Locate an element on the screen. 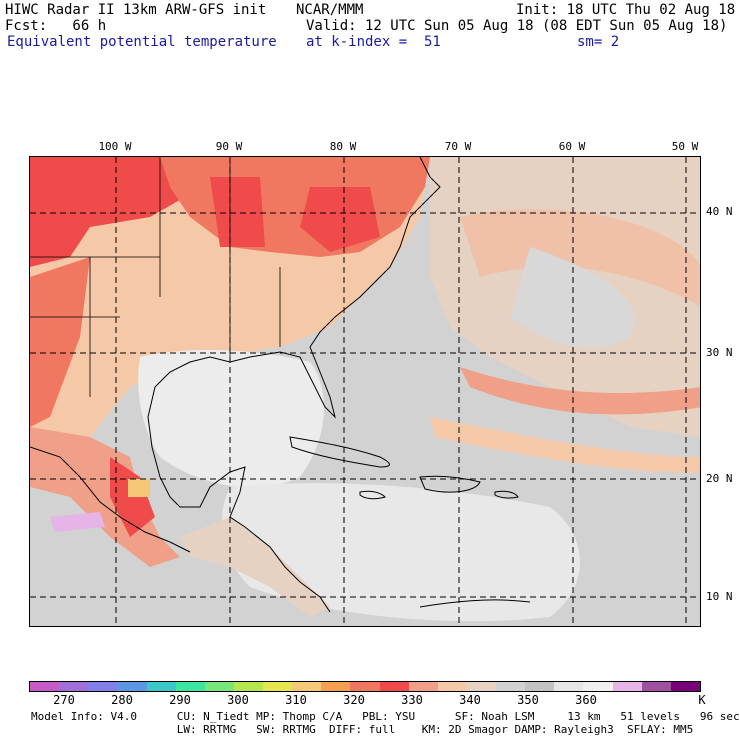  colorbar-label-310: 310 is located at coordinates (296, 700).